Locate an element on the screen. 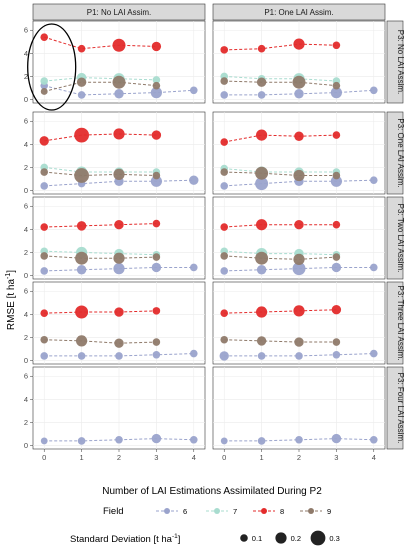  legend-field-label: 6 is located at coordinates (185, 511).